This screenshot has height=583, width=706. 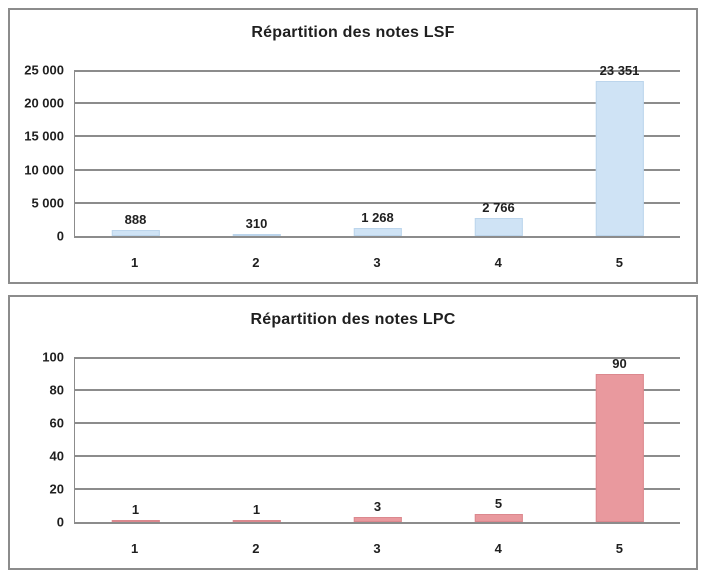 What do you see at coordinates (377, 153) in the screenshot?
I see `bar-slot: 1 268` at bounding box center [377, 153].